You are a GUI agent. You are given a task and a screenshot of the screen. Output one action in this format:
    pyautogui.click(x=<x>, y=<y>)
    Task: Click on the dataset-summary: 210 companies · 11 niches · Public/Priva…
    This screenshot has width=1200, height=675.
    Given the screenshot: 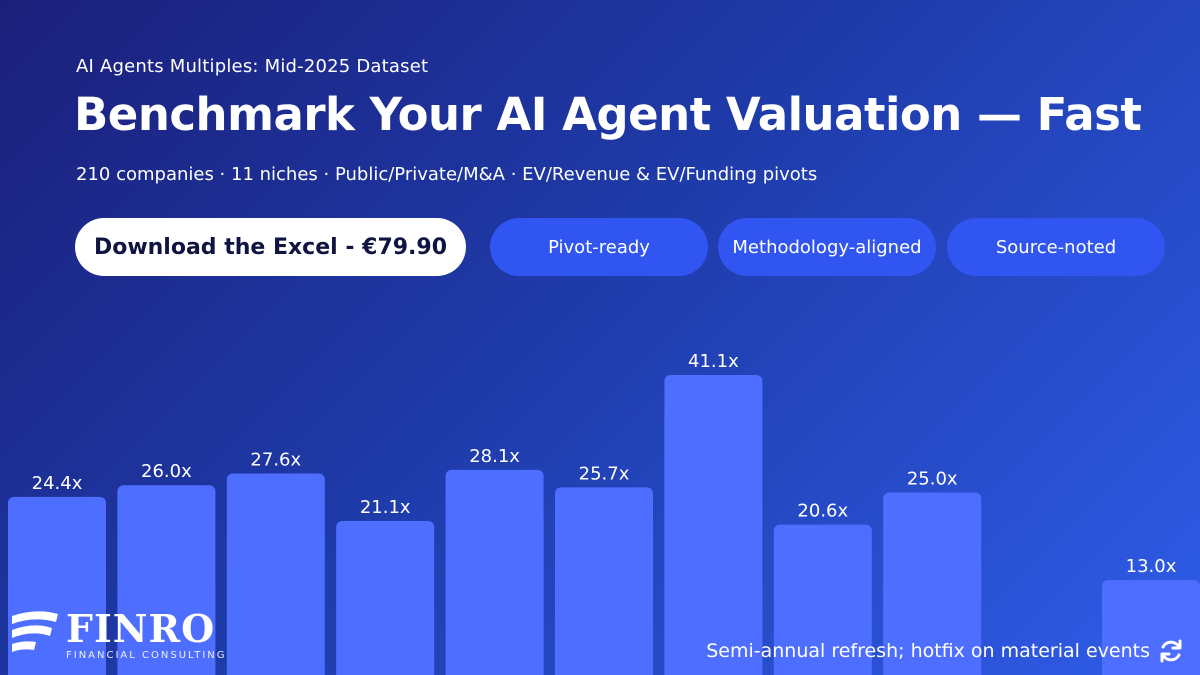 What is the action you would take?
    pyautogui.click(x=447, y=174)
    